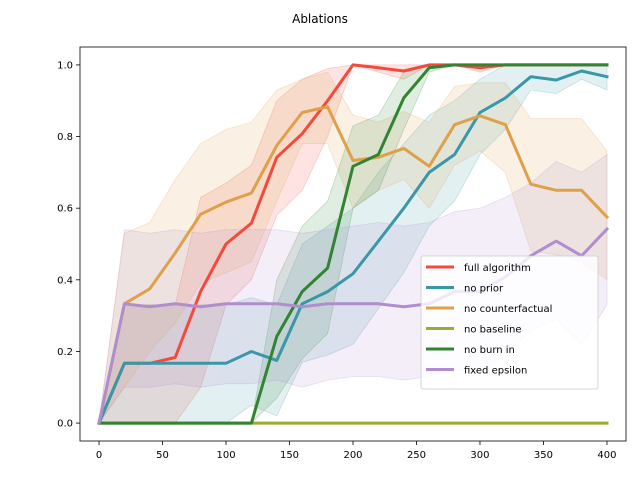  What do you see at coordinates (497, 268) in the screenshot?
I see `legend-label-full-algorithm: full algorithm` at bounding box center [497, 268].